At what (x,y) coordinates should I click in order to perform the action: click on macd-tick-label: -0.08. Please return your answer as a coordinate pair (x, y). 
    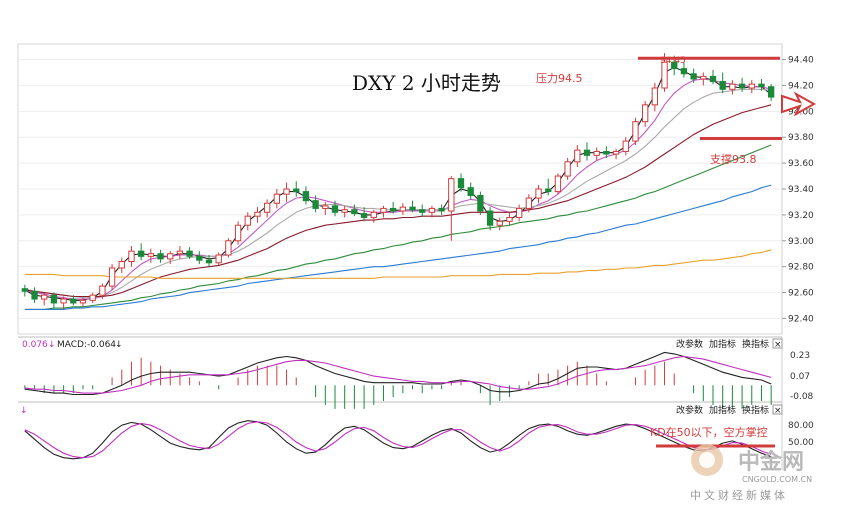
    Looking at the image, I should click on (802, 397).